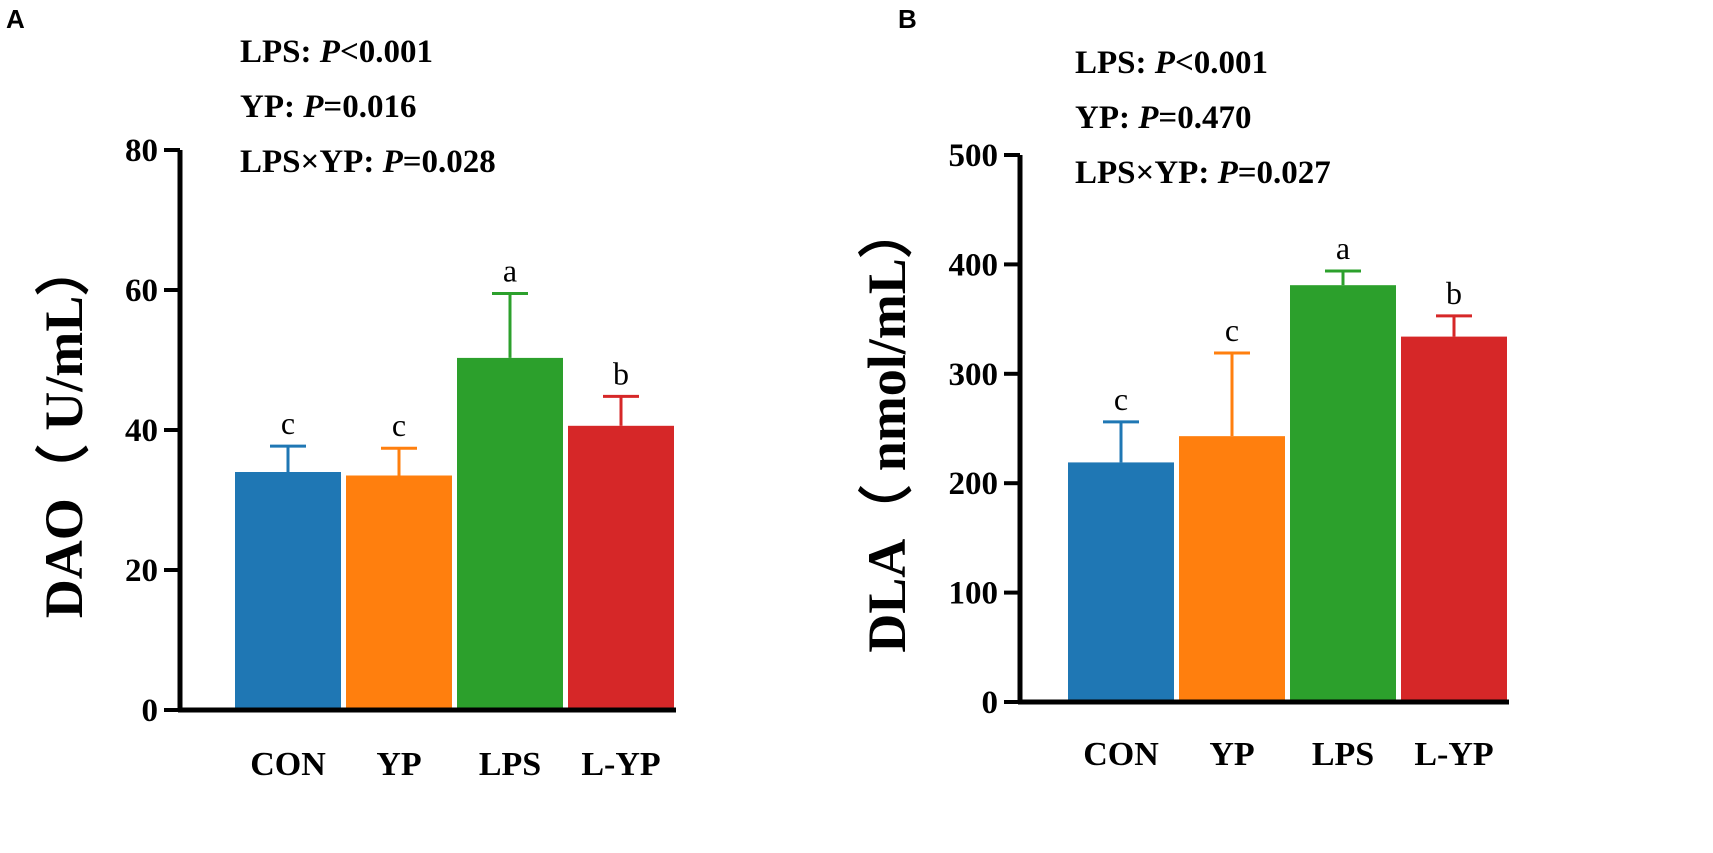 The height and width of the screenshot is (853, 1713). What do you see at coordinates (141, 151) in the screenshot?
I see `y-tick-label: 80` at bounding box center [141, 151].